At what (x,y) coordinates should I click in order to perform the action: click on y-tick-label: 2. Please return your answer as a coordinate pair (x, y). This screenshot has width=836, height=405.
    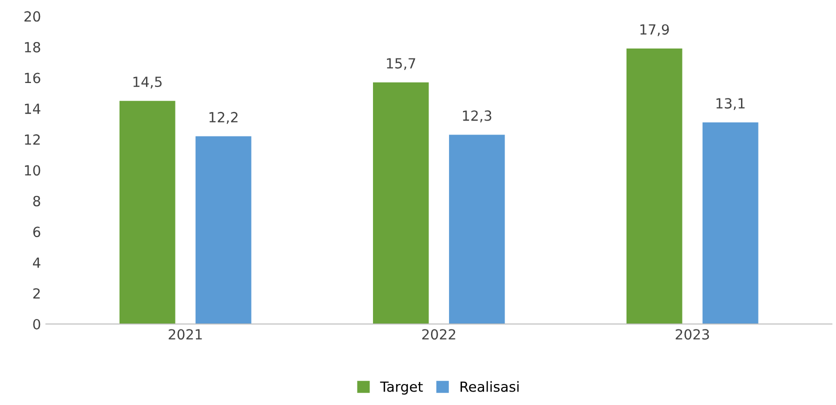
    Looking at the image, I should click on (36, 293).